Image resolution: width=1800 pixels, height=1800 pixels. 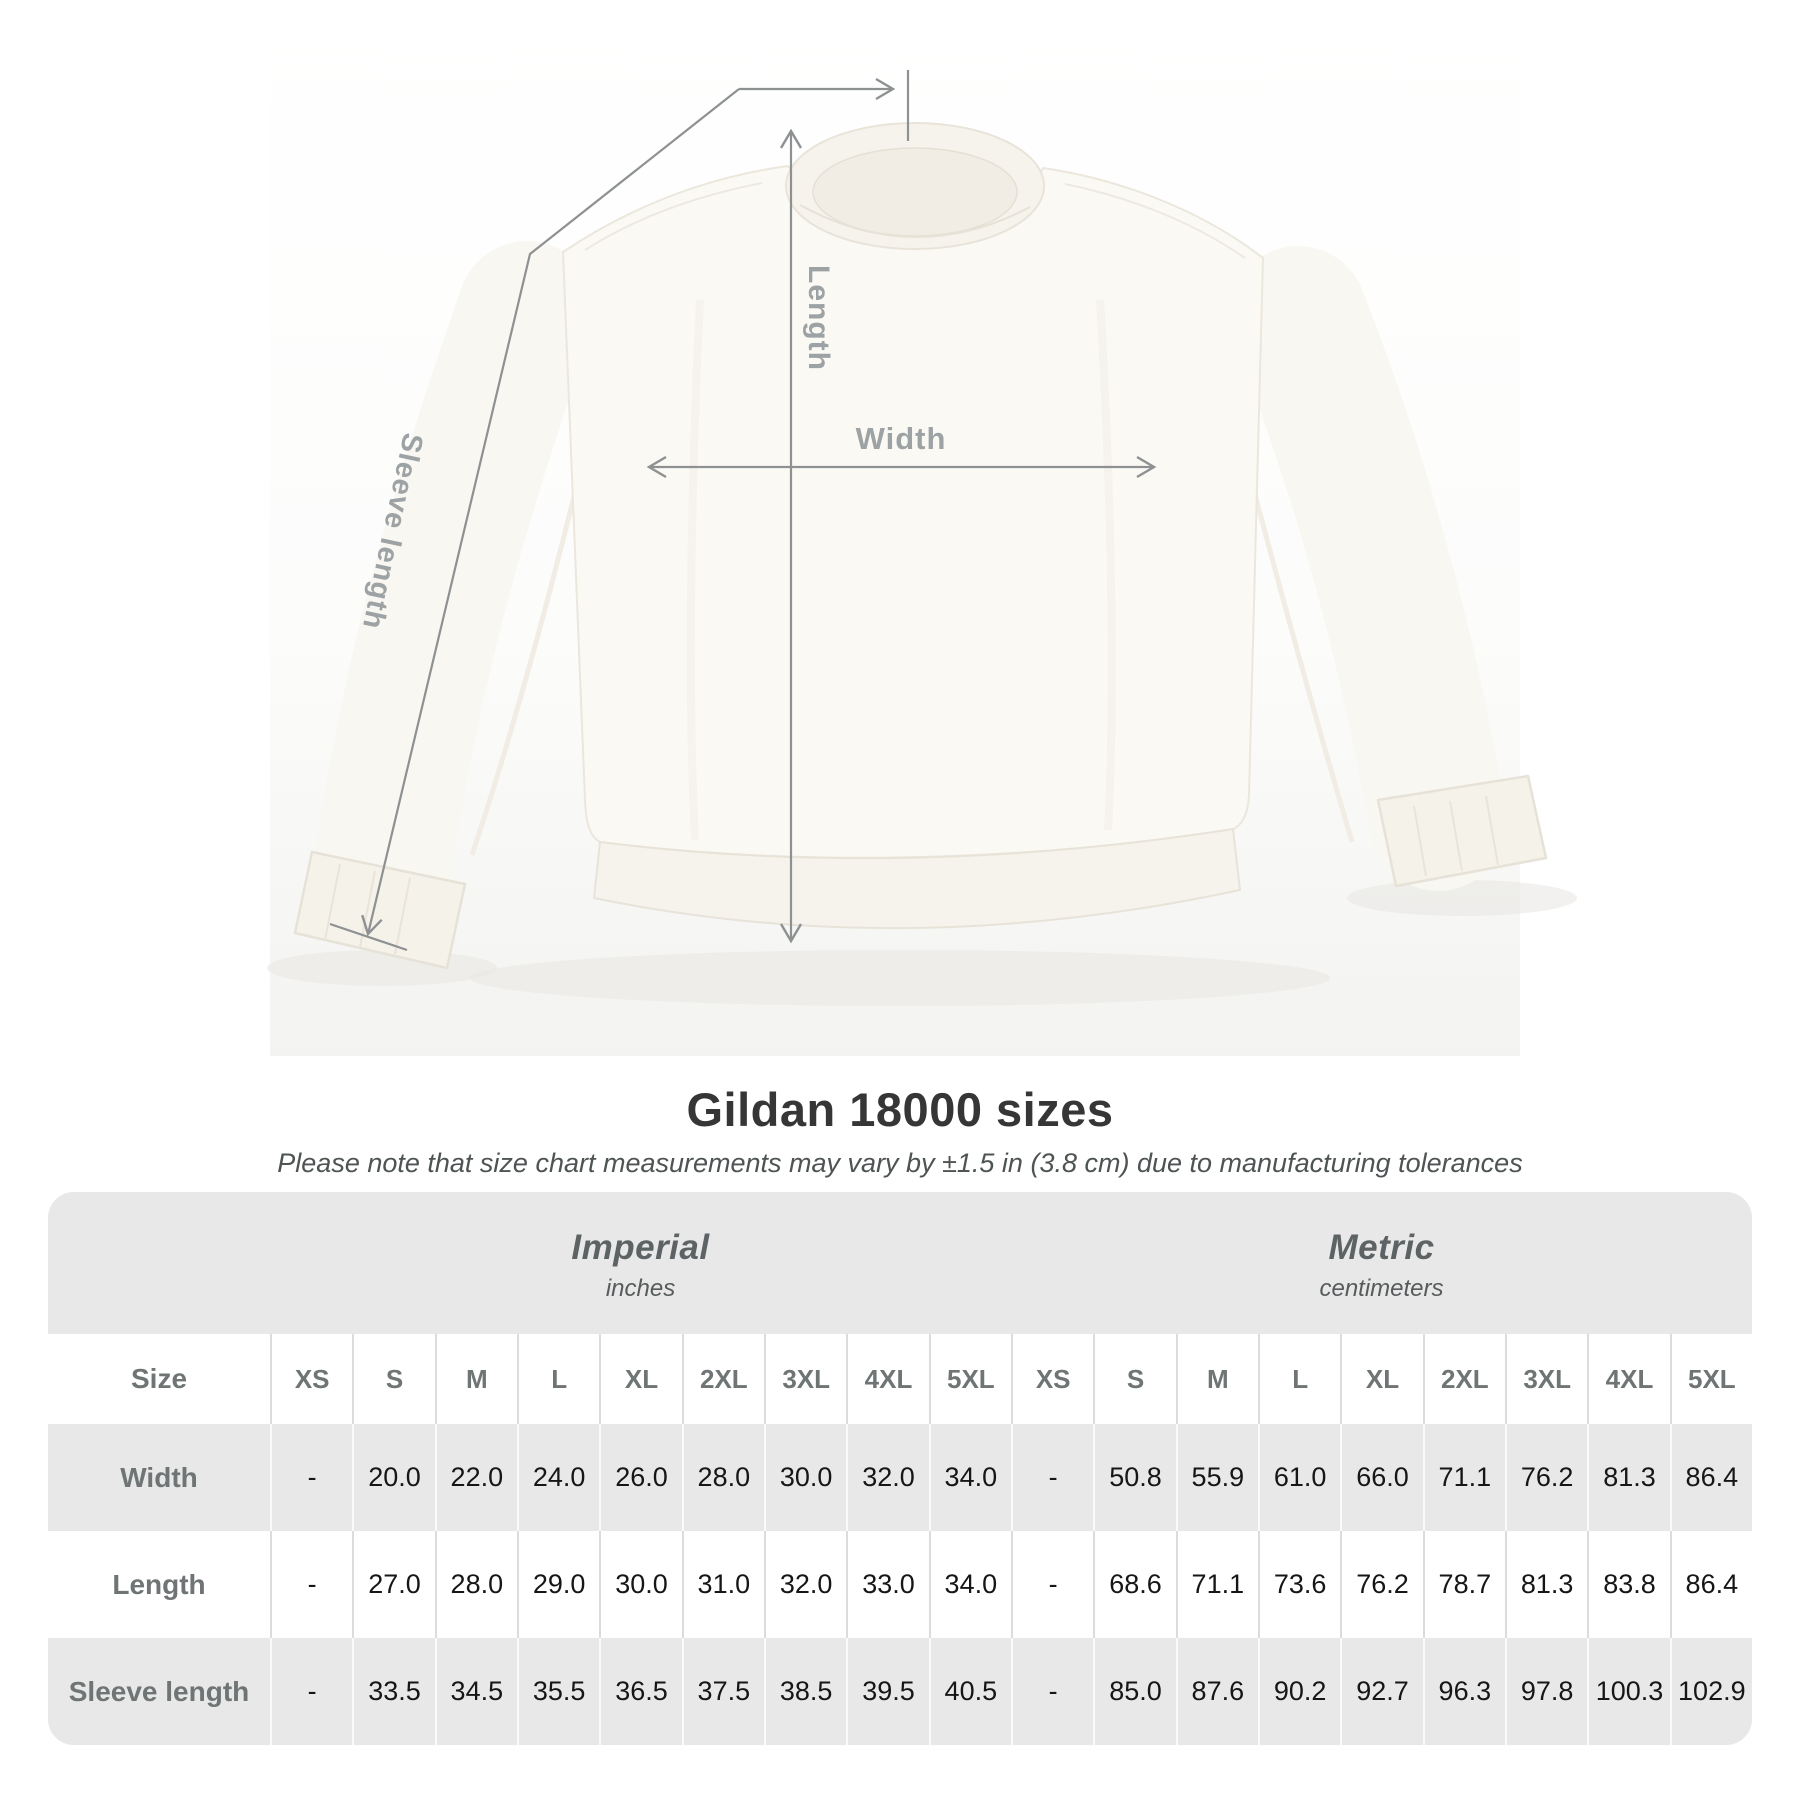 I want to click on page-title: Gildan 18000 sizes, so click(x=900, y=1109).